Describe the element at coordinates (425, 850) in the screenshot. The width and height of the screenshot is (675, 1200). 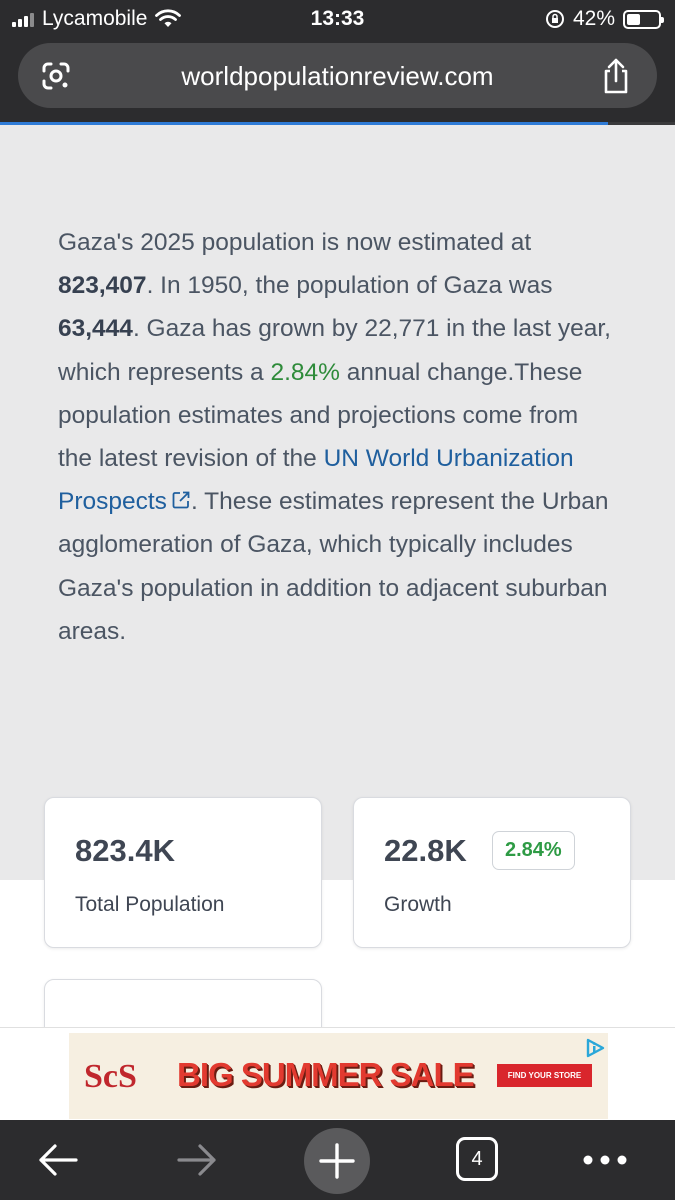
I see `growth-value: 22.8K` at that location.